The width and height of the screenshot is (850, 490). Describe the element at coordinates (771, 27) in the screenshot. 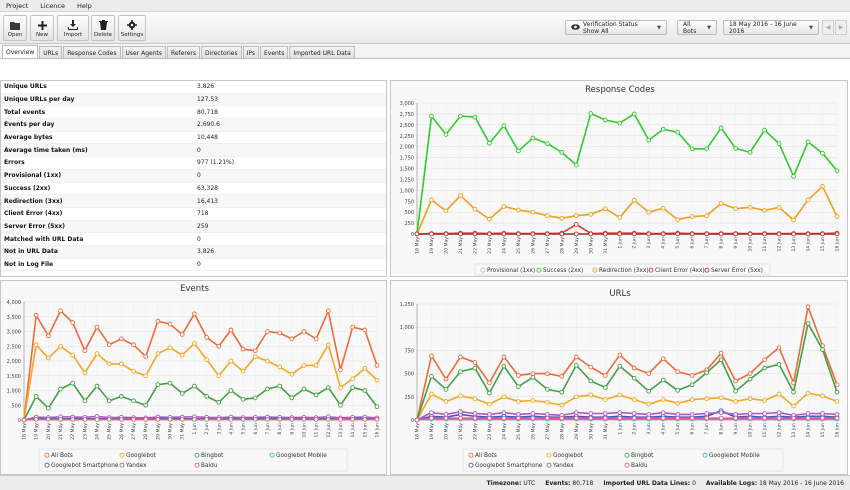

I see `date-range-select: 18 May 2016 - 16 June 2016 ▼` at that location.